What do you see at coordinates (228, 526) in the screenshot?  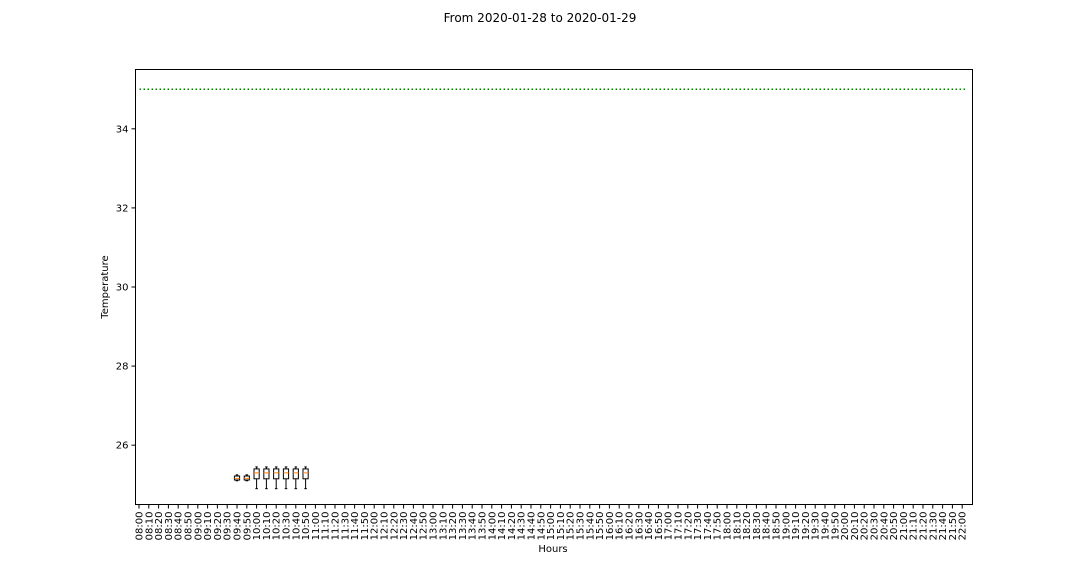 I see `x-tick-label: 09:30` at bounding box center [228, 526].